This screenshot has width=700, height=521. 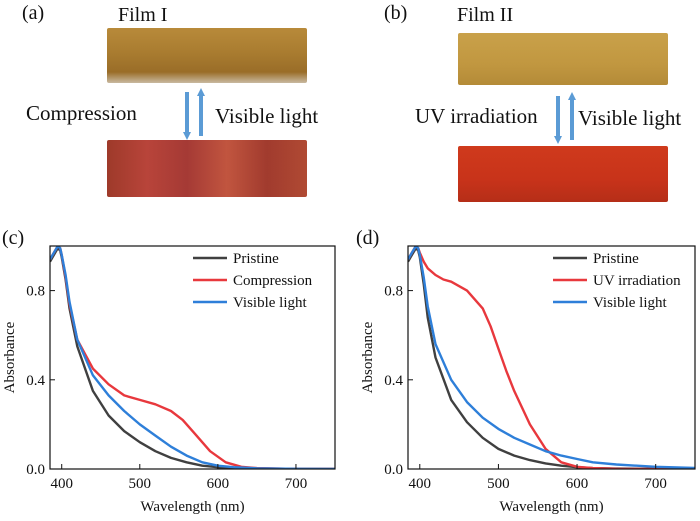 I want to click on film-i-photo-before, so click(x=207, y=55).